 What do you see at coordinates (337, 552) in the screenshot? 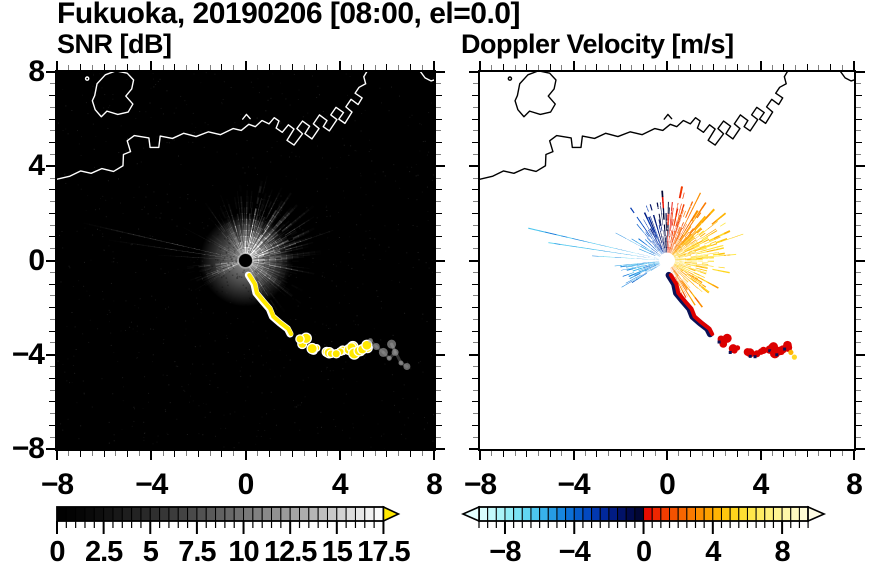
I see `snr-colorbar-label: 15` at bounding box center [337, 552].